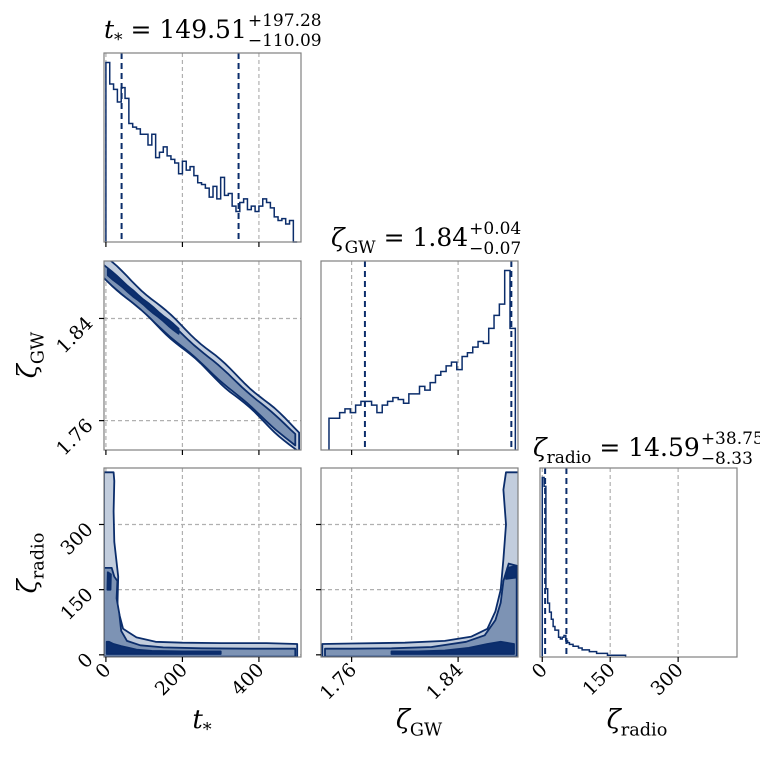 The height and width of the screenshot is (760, 760). What do you see at coordinates (30, 563) in the screenshot?
I see `y-axis-label-zeta-radio: ζradio` at bounding box center [30, 563].